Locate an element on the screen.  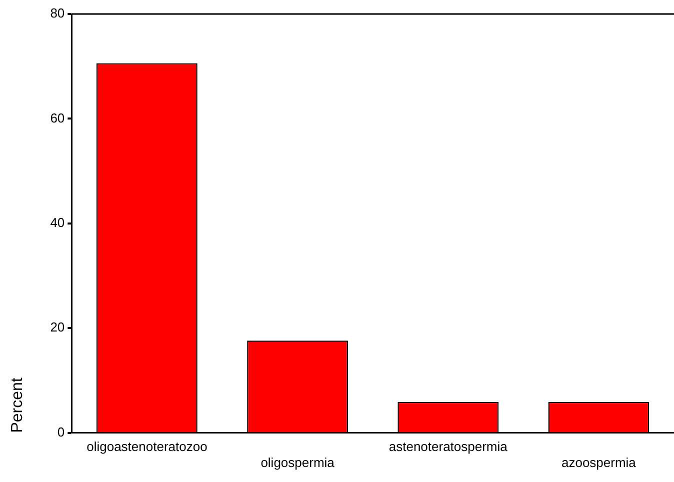
y-axis-title: Percent is located at coordinates (17, 405).